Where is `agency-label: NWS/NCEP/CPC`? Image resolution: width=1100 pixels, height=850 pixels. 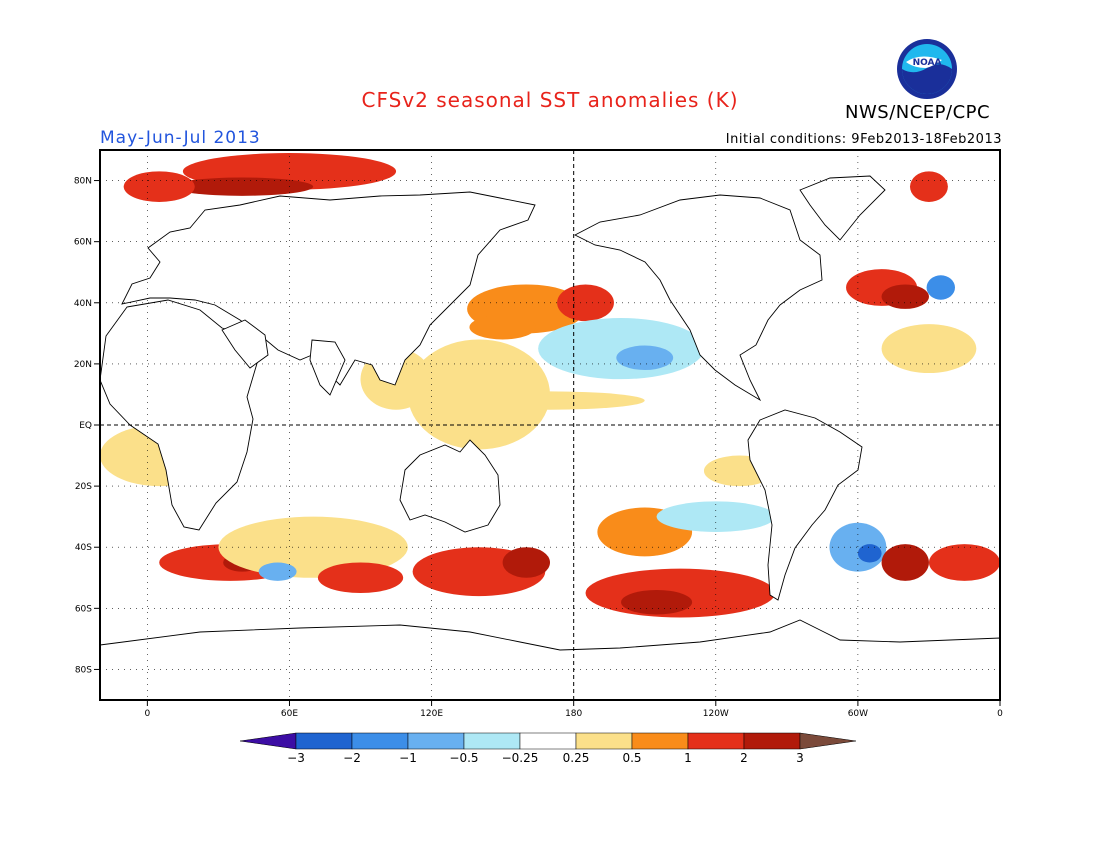
agency-label: NWS/NCEP/CPC is located at coordinates (918, 112).